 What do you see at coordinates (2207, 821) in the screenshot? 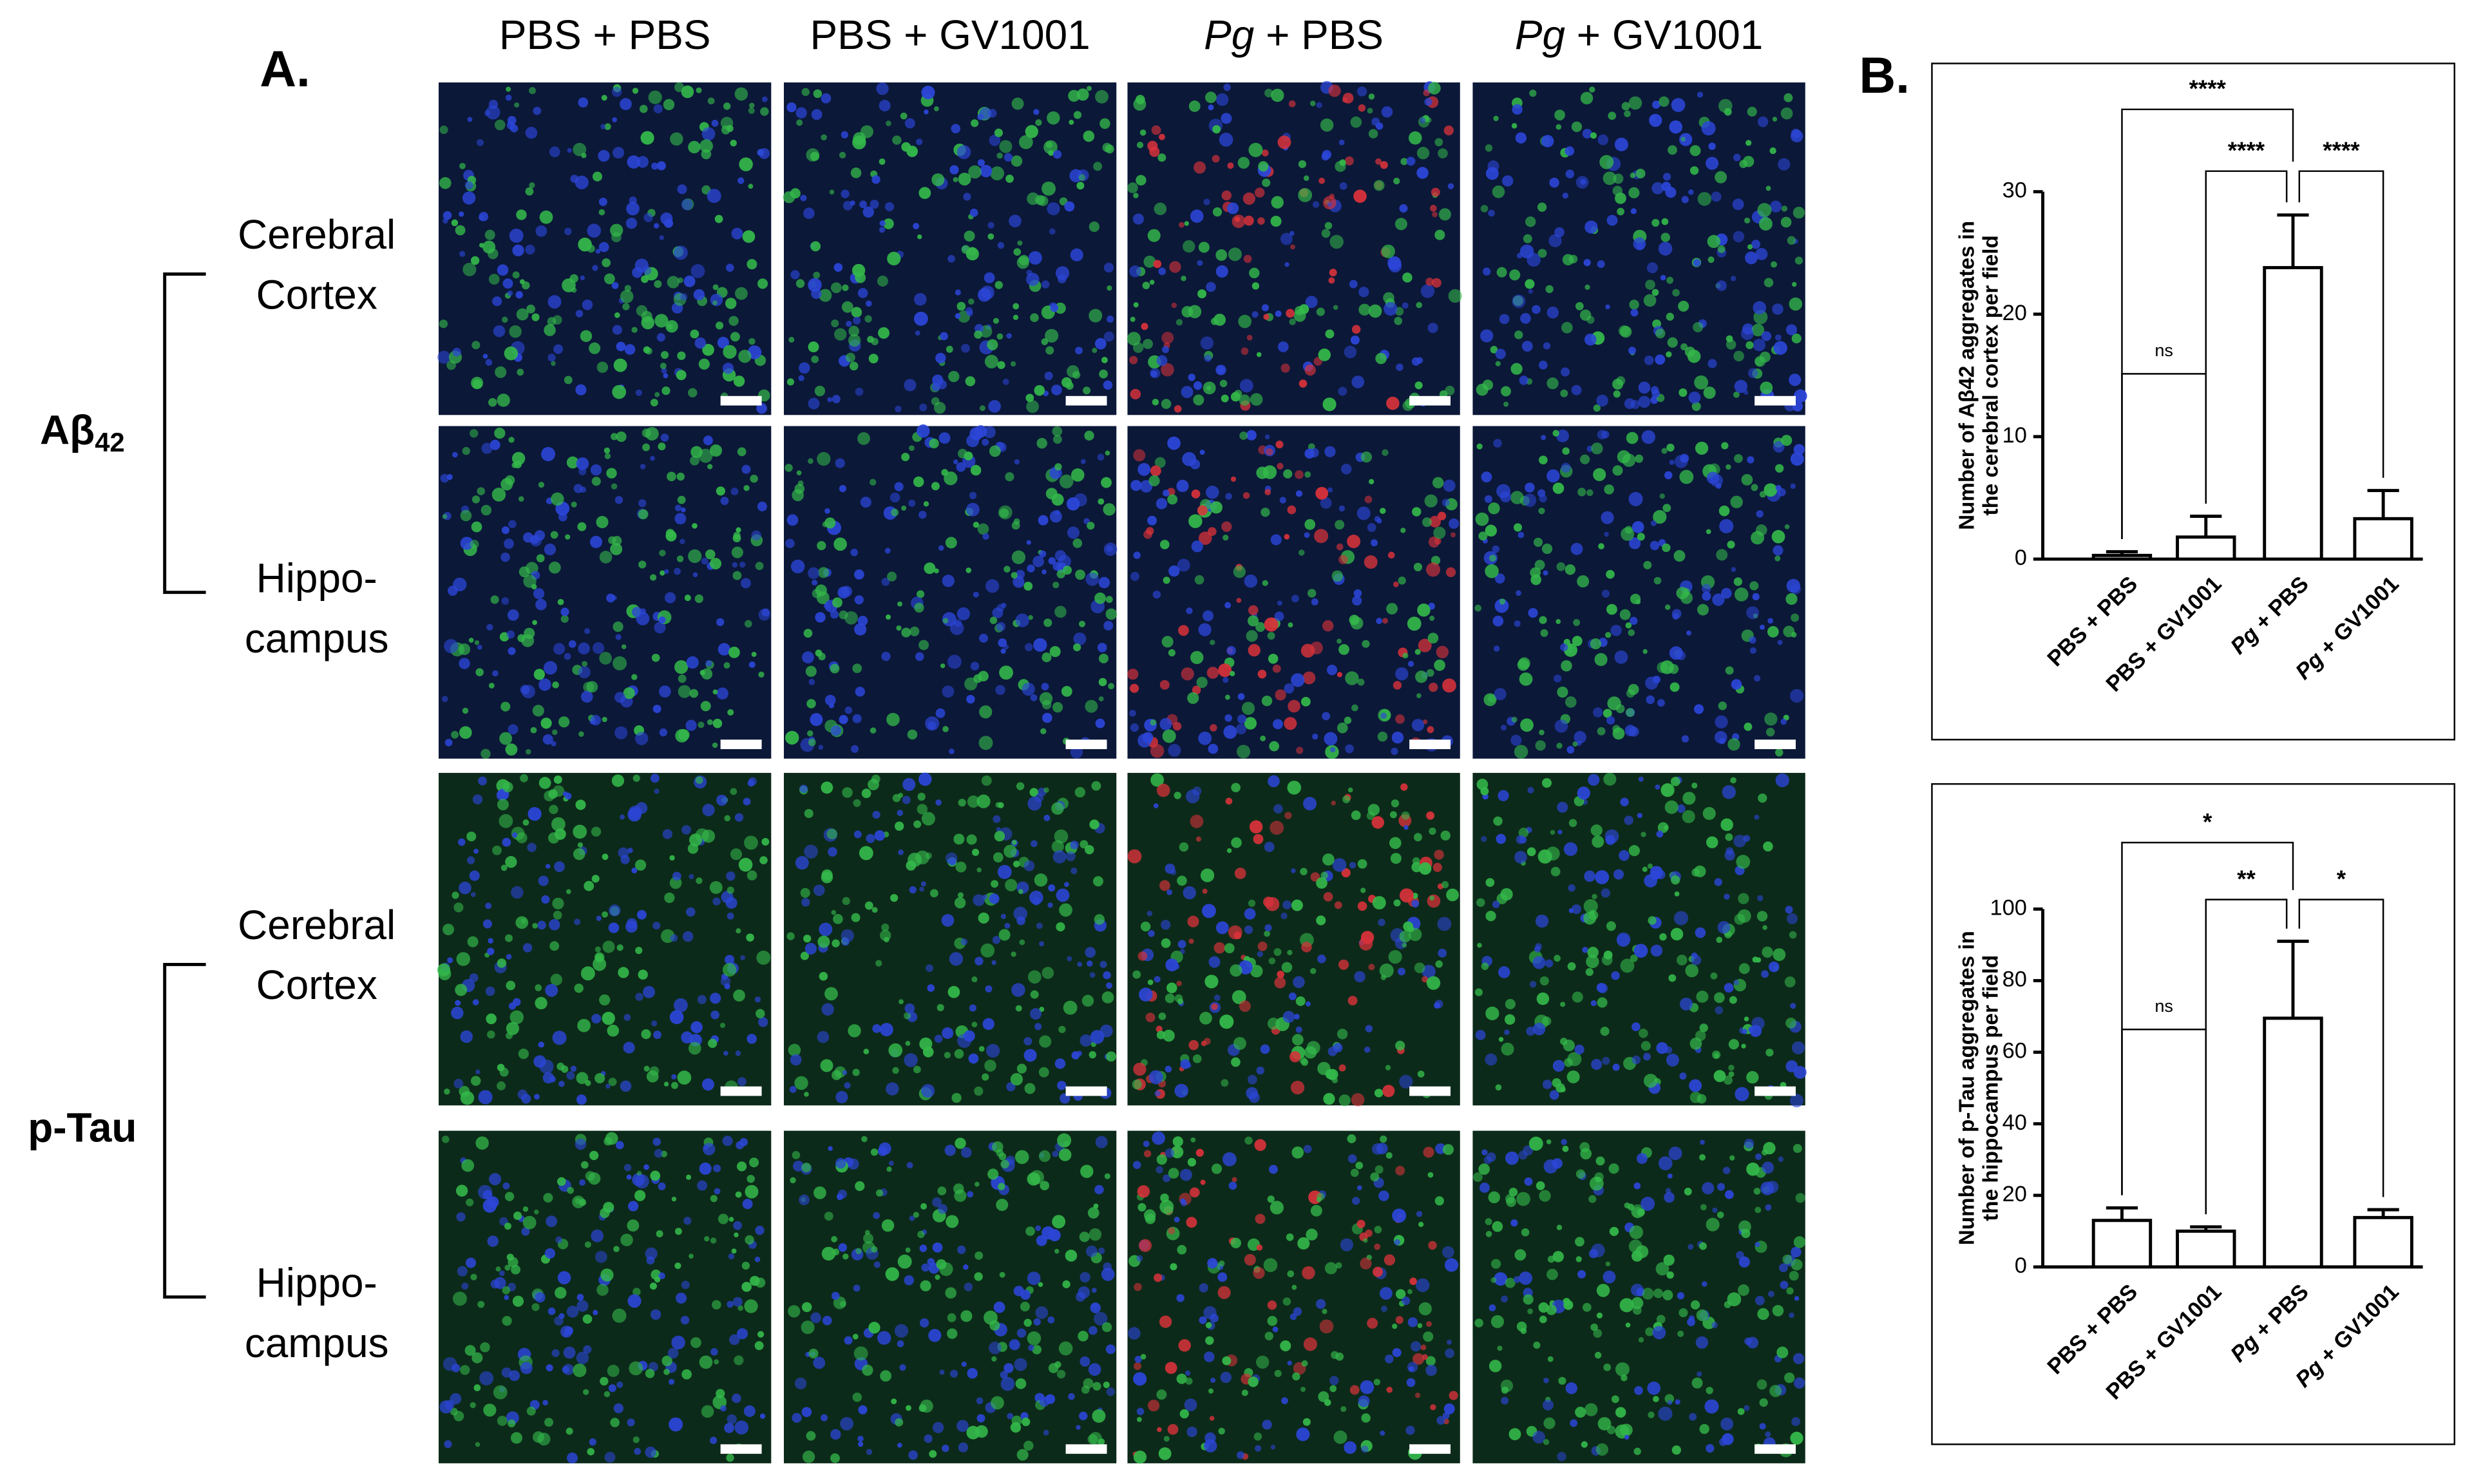
I see `significance-label: *` at bounding box center [2207, 821].